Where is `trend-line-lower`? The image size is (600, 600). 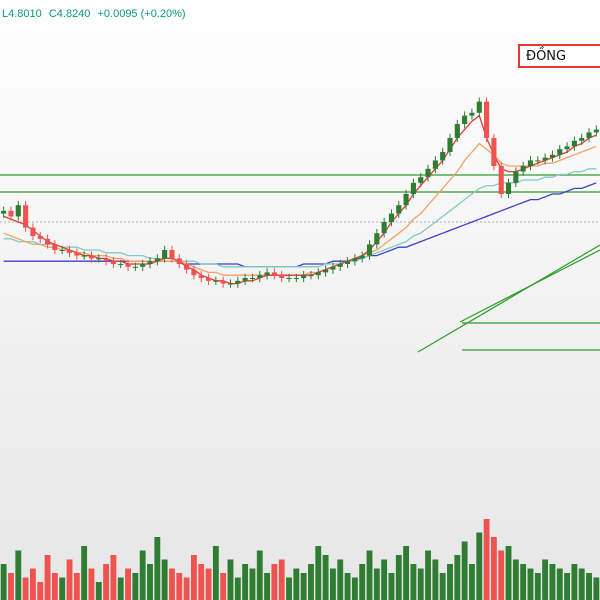 trend-line-lower is located at coordinates (508, 298).